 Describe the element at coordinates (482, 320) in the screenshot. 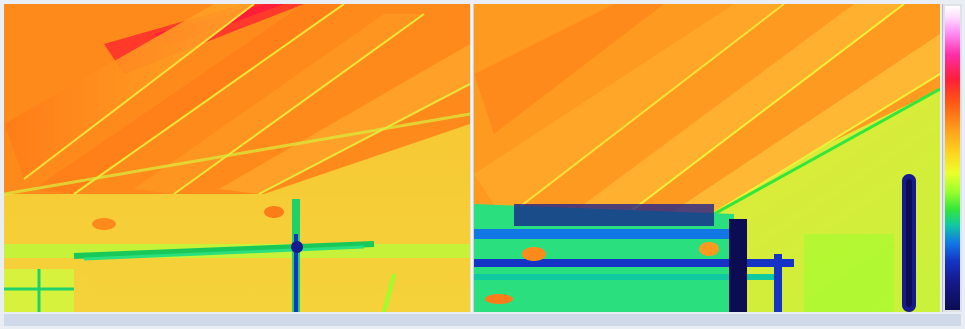

I see `caption-bar` at that location.